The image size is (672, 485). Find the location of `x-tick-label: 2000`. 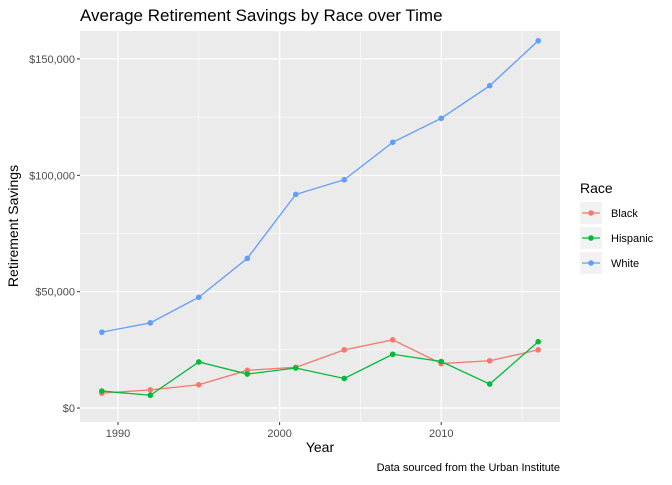

x-tick-label: 2000 is located at coordinates (279, 434).